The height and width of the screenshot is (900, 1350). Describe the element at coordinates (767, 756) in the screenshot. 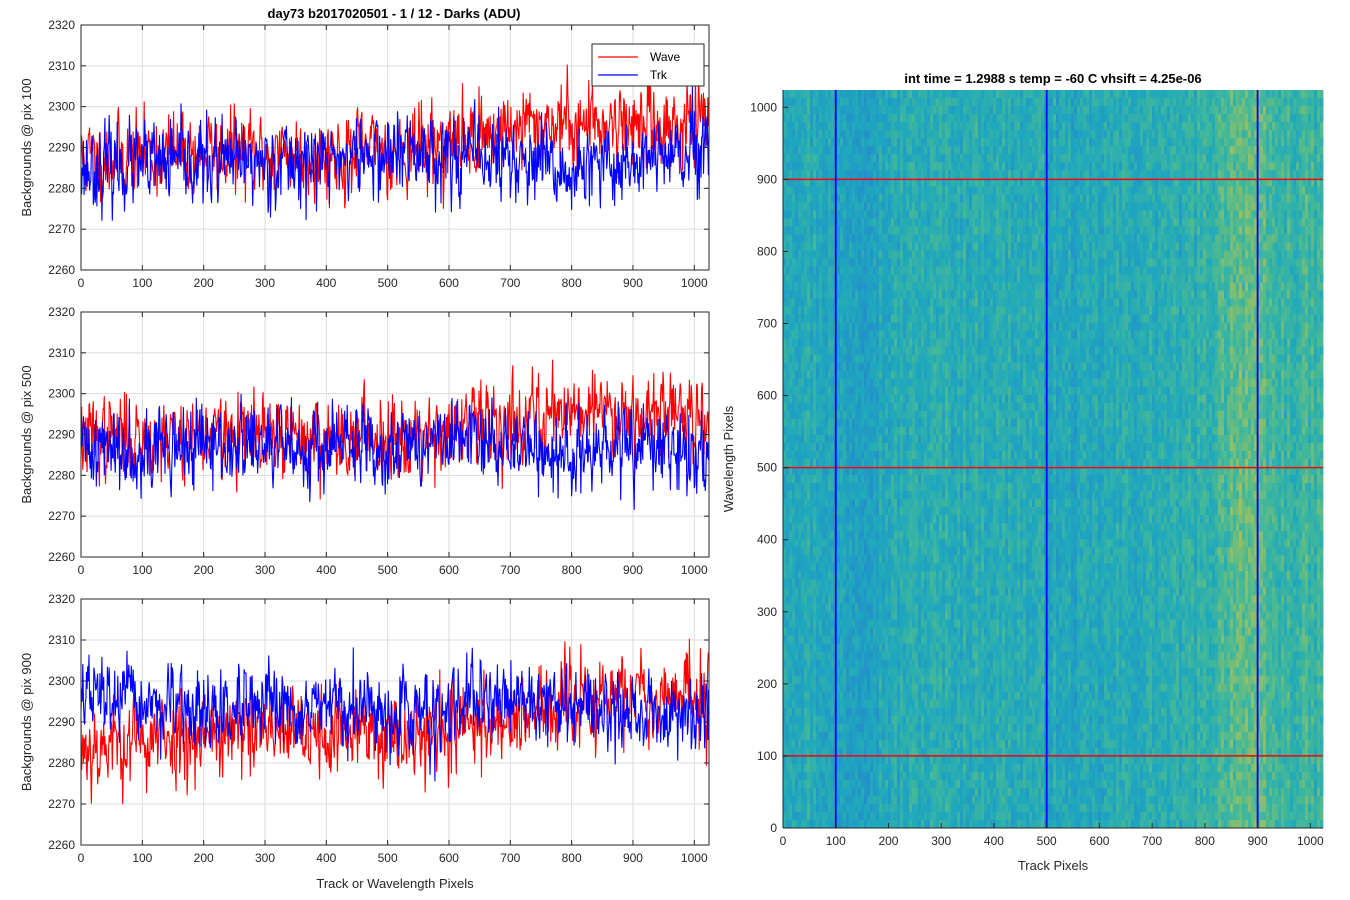

I see `y-tick-label: 100` at that location.